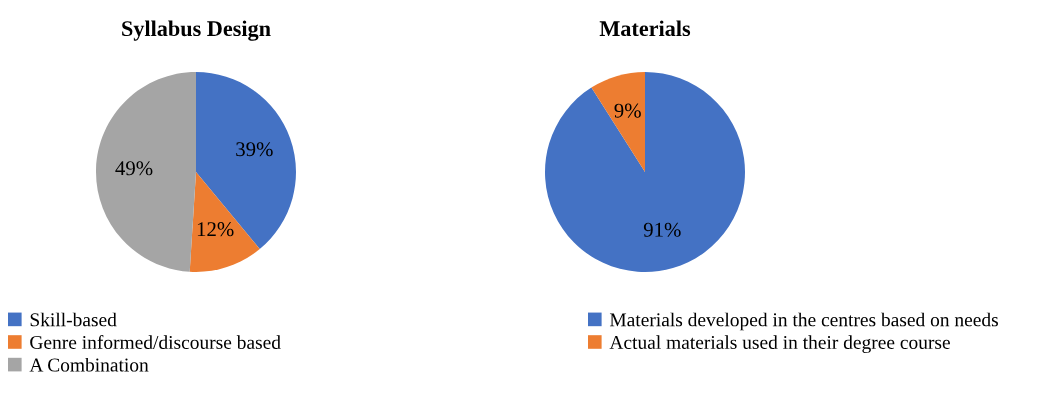 This screenshot has height=414, width=1057. I want to click on data-label: 39%, so click(254, 149).